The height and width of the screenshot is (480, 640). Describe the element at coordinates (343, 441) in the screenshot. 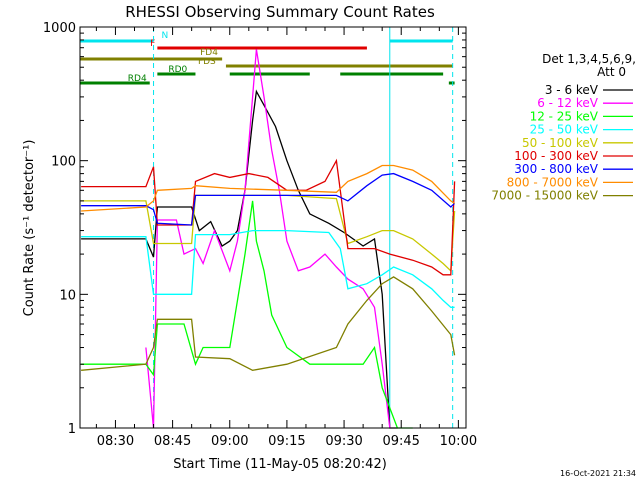

I see `x-tick-label-09-30: 09:30` at that location.